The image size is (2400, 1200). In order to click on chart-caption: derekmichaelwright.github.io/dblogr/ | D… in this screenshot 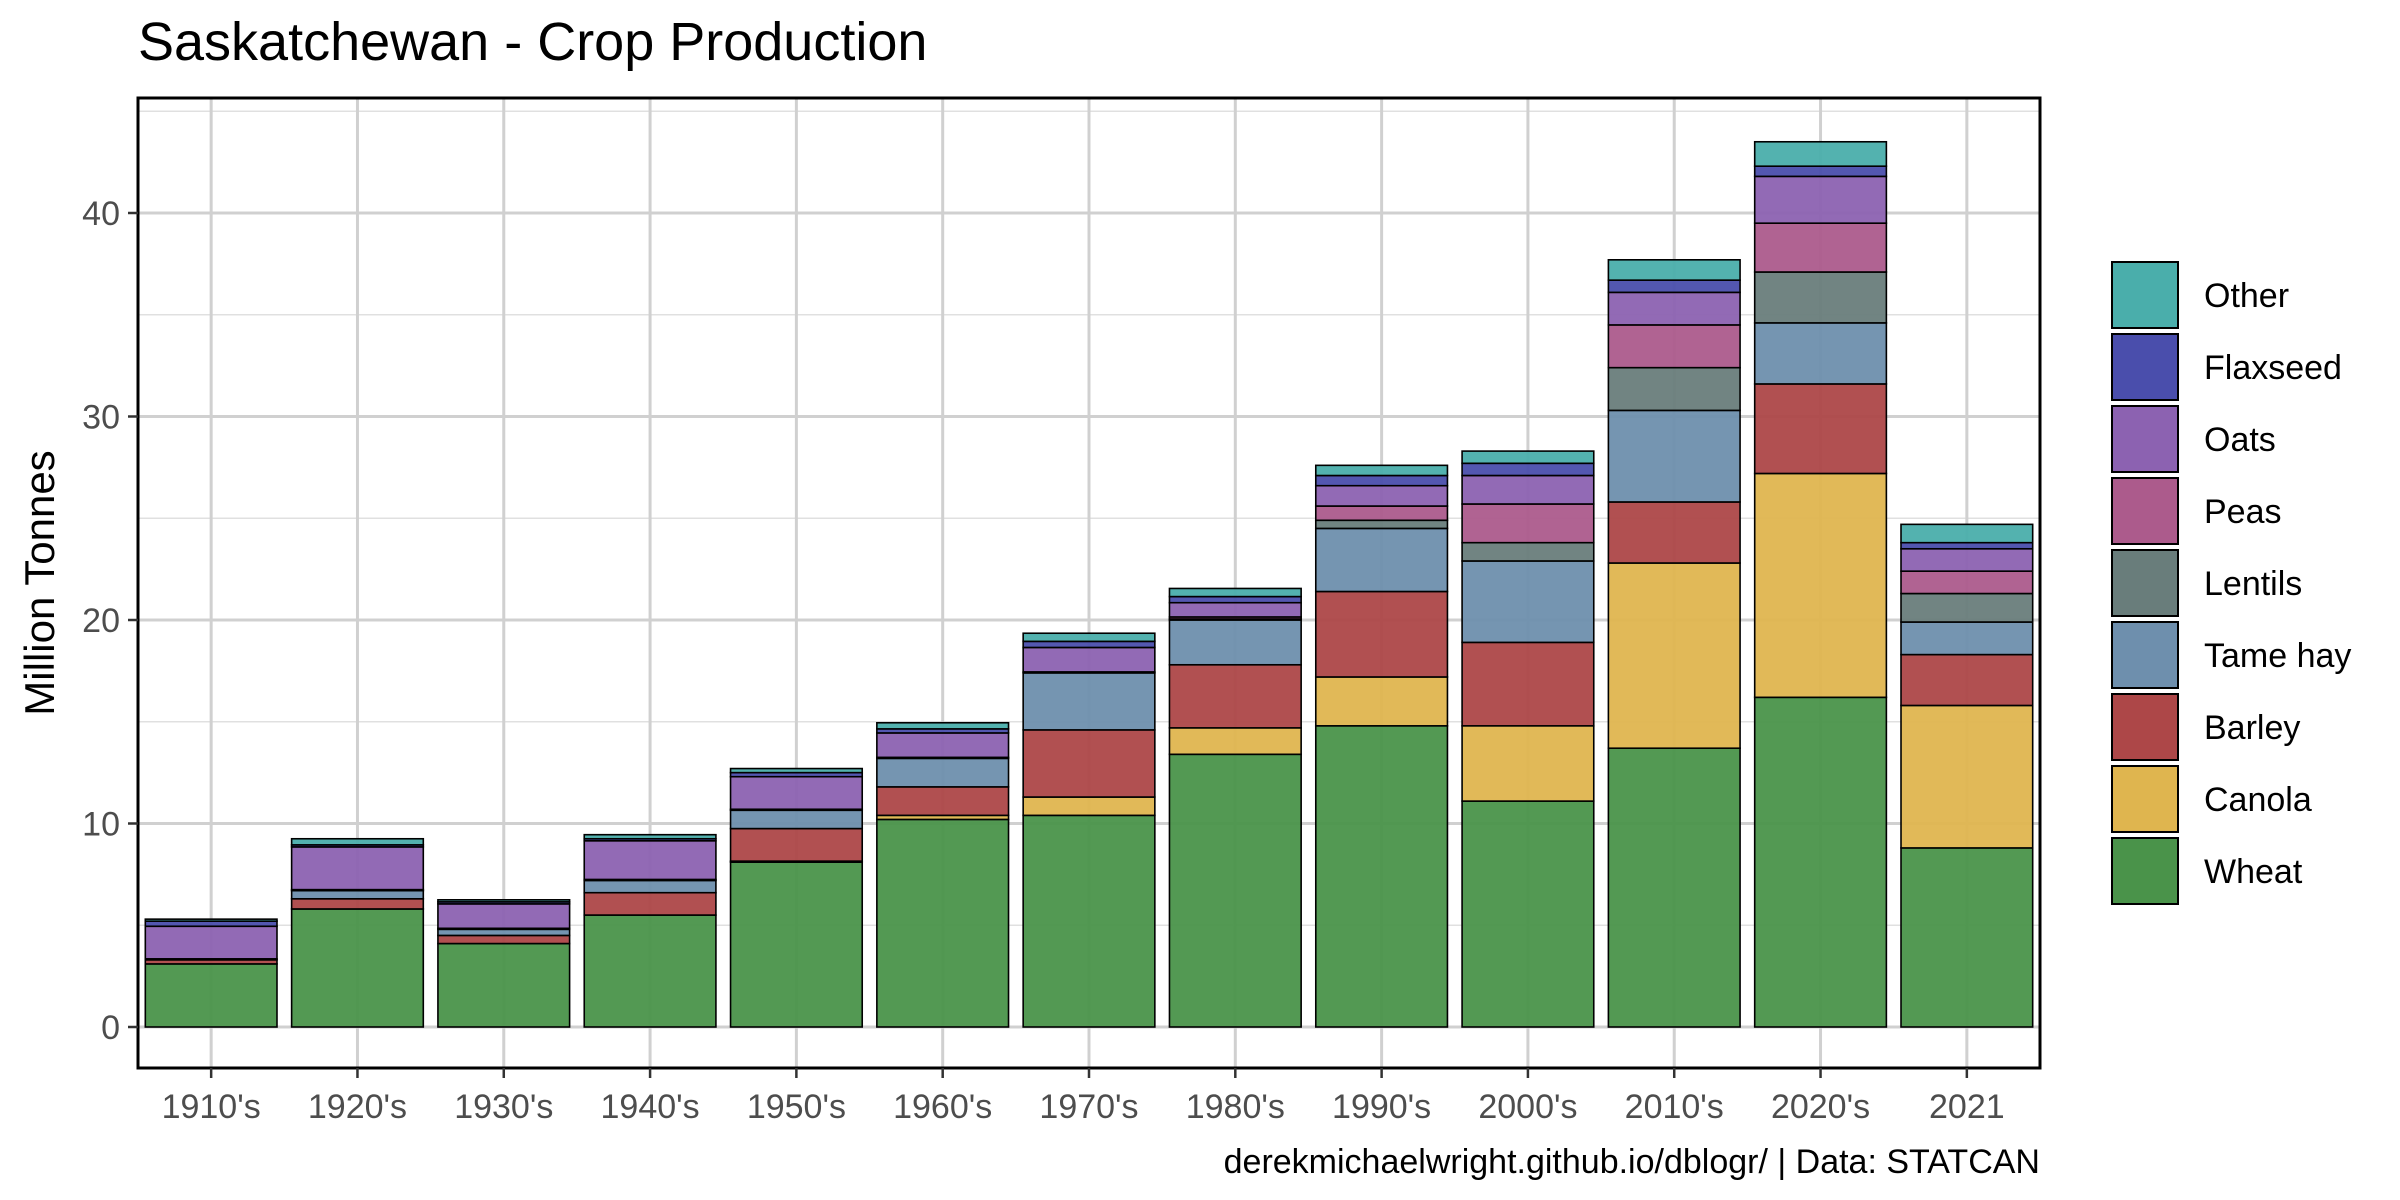, I will do `click(1632, 1162)`.